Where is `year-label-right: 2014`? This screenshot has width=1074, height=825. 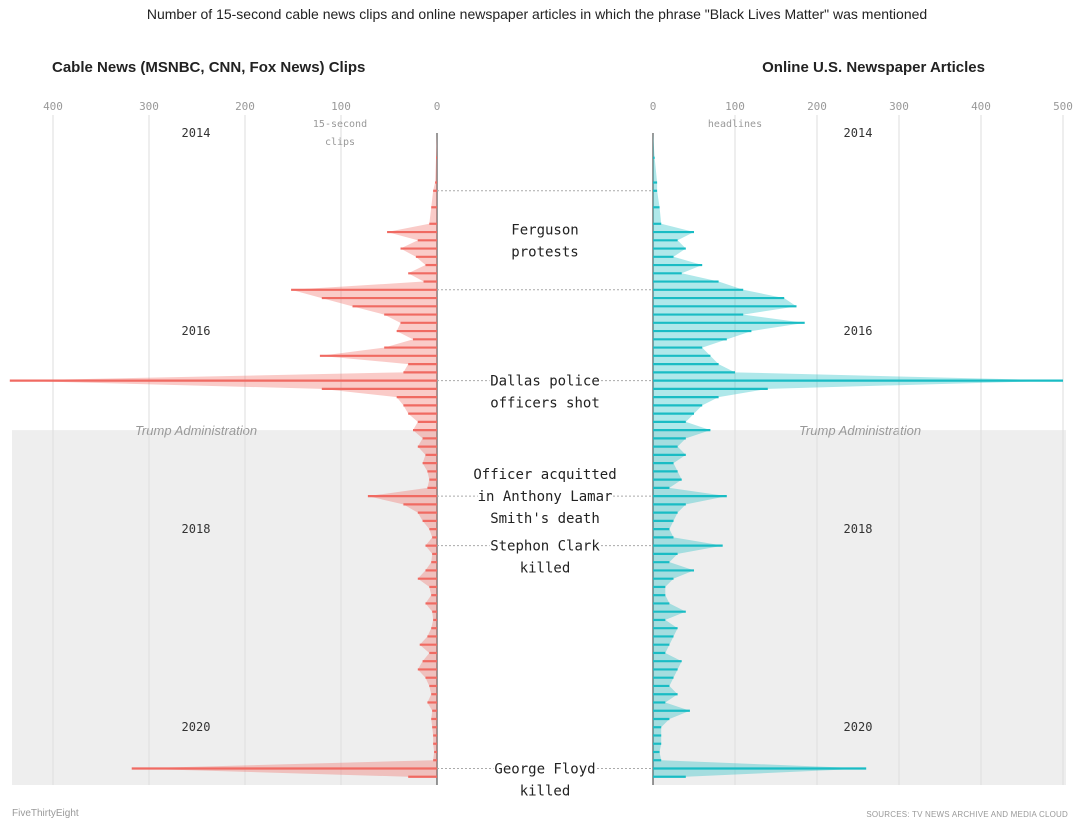 year-label-right: 2014 is located at coordinates (858, 133).